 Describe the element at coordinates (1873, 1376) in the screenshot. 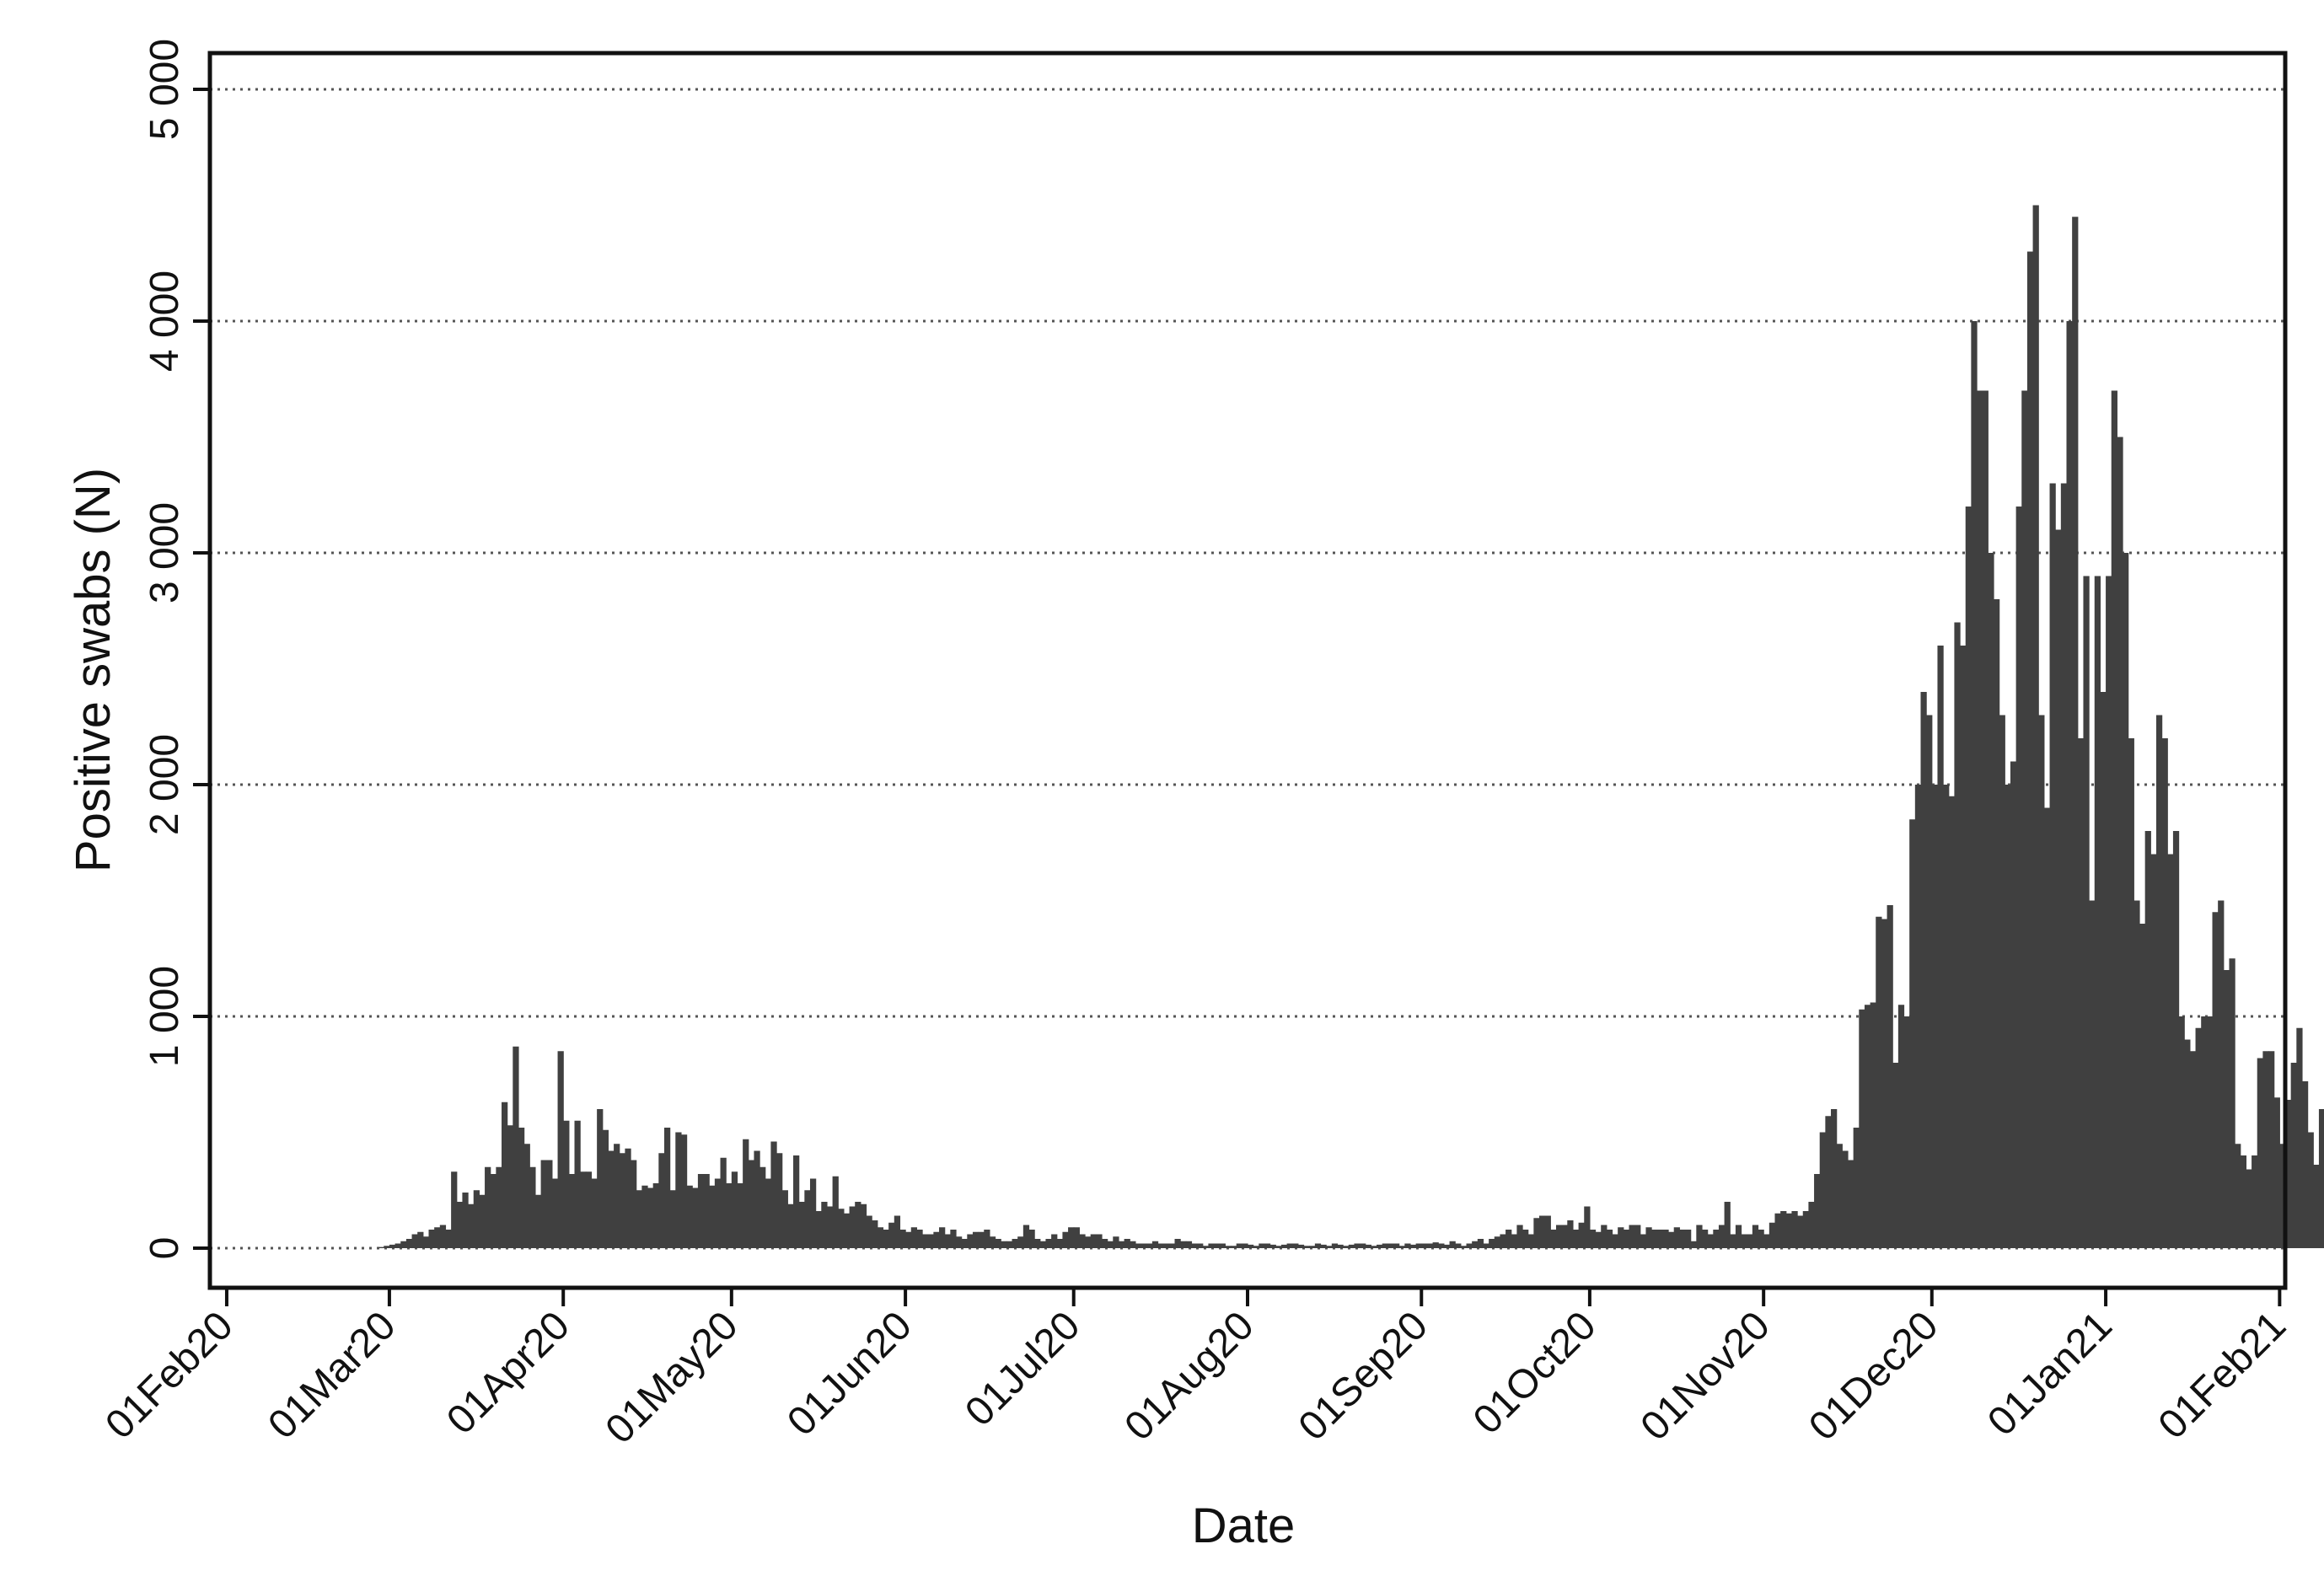

I see `x-tick-label: 01Dec20` at that location.